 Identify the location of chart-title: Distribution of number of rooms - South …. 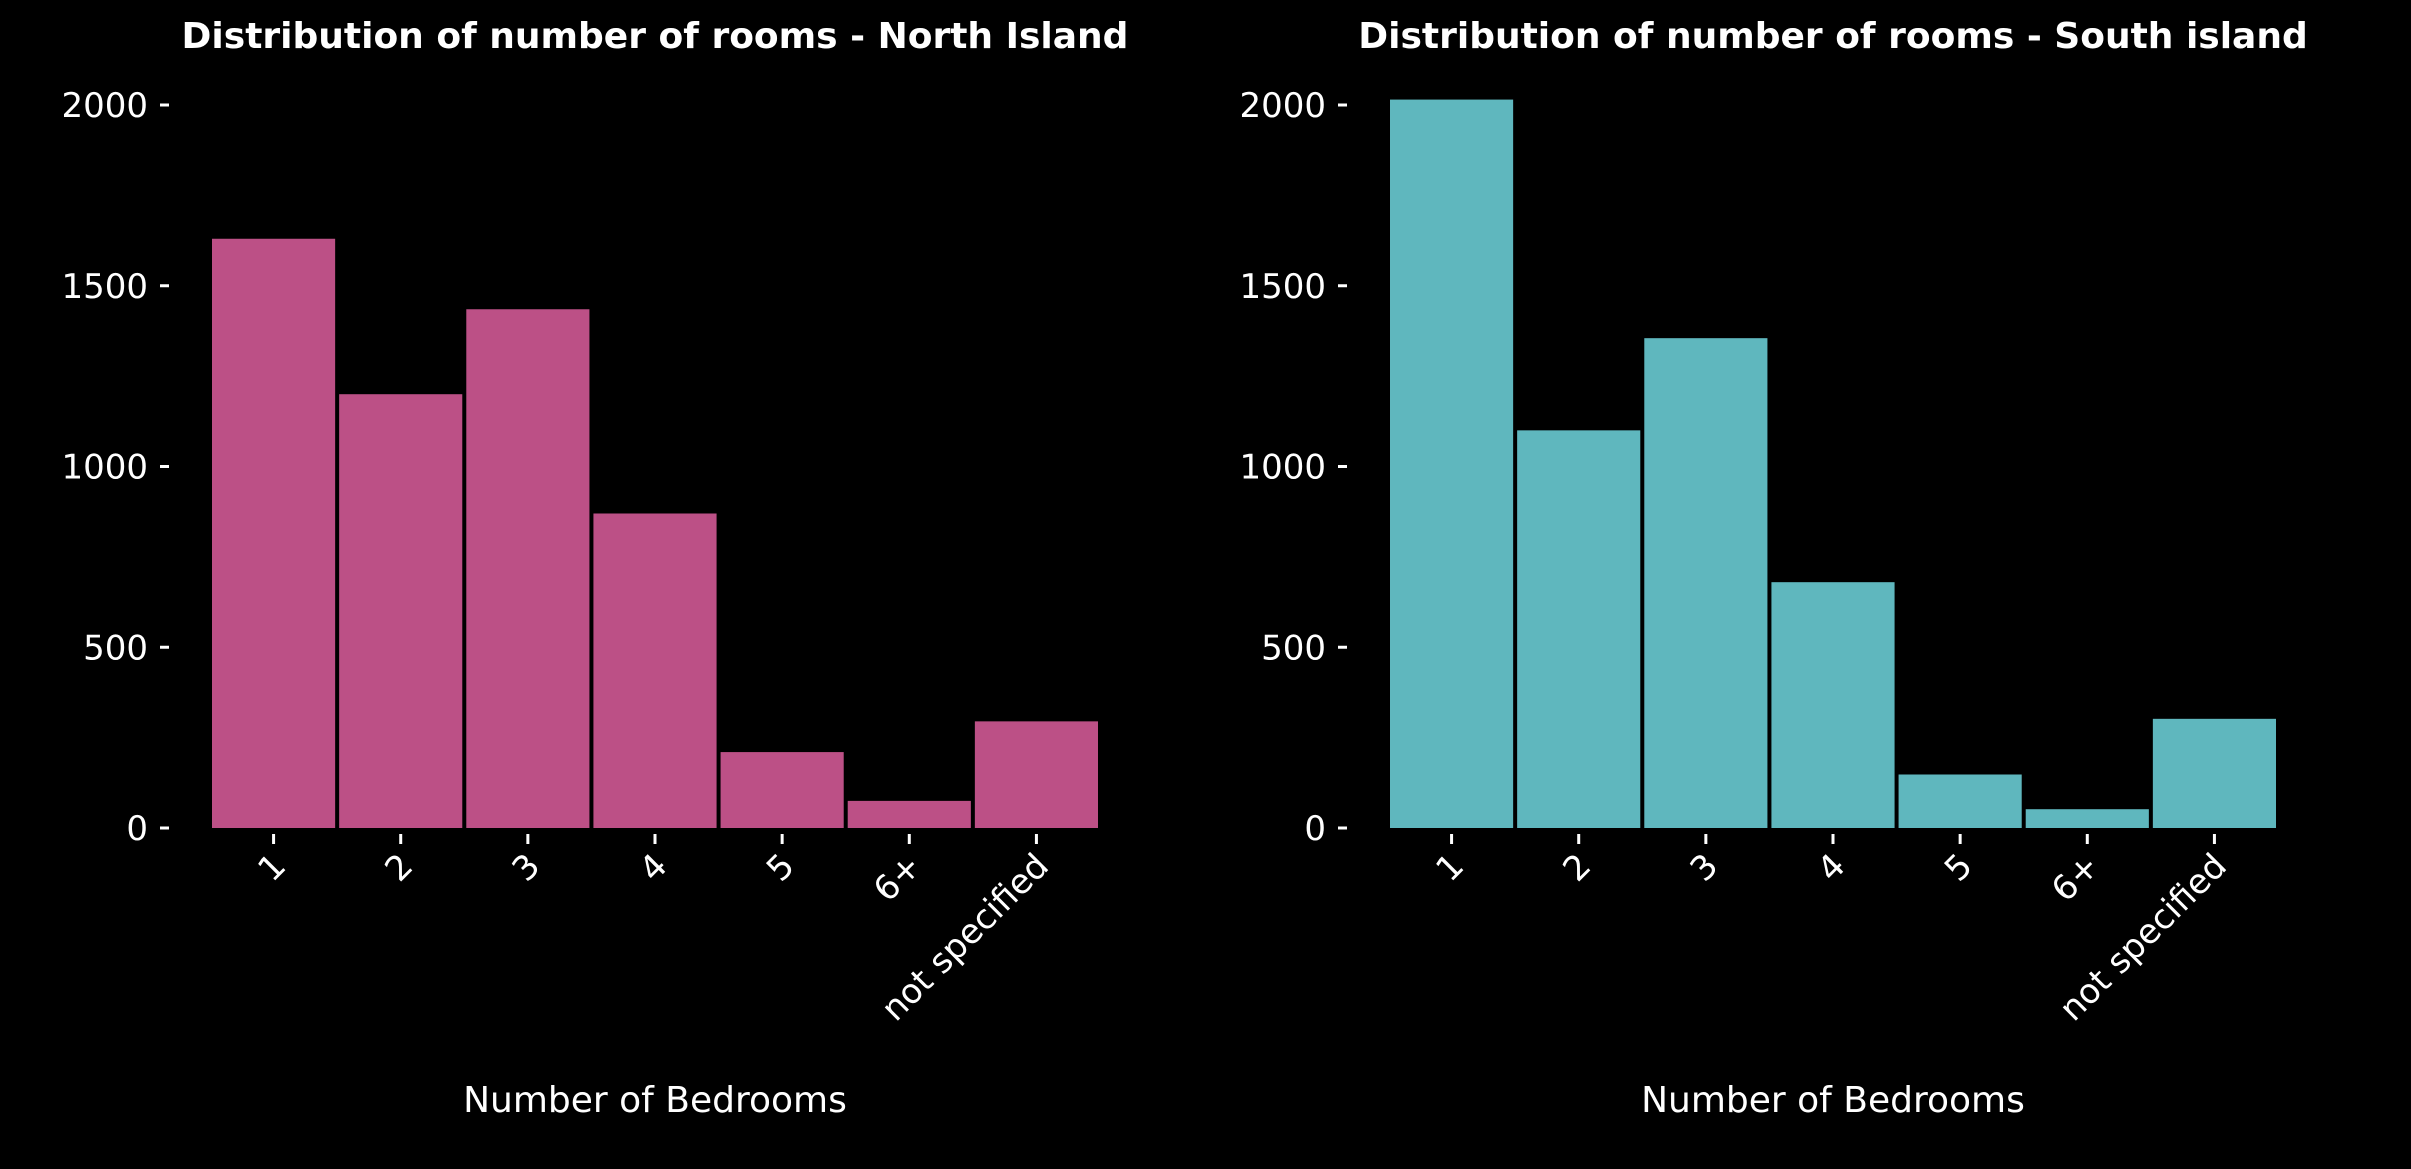
(1833, 36).